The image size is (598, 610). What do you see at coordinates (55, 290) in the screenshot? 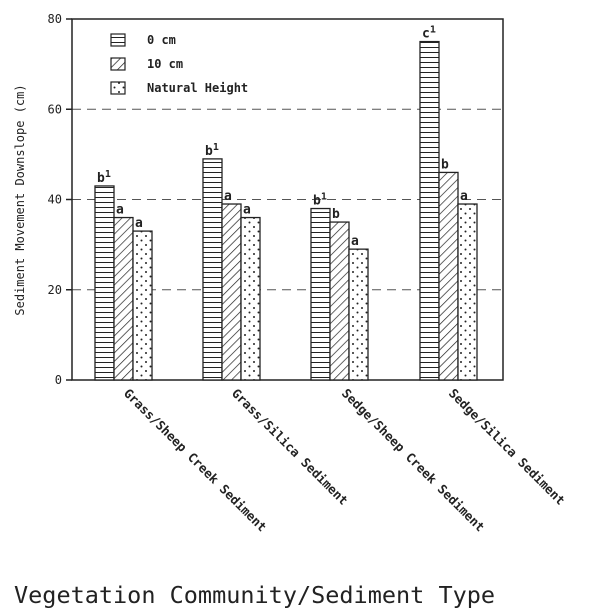
I see `y-tick-label: 20` at bounding box center [55, 290].